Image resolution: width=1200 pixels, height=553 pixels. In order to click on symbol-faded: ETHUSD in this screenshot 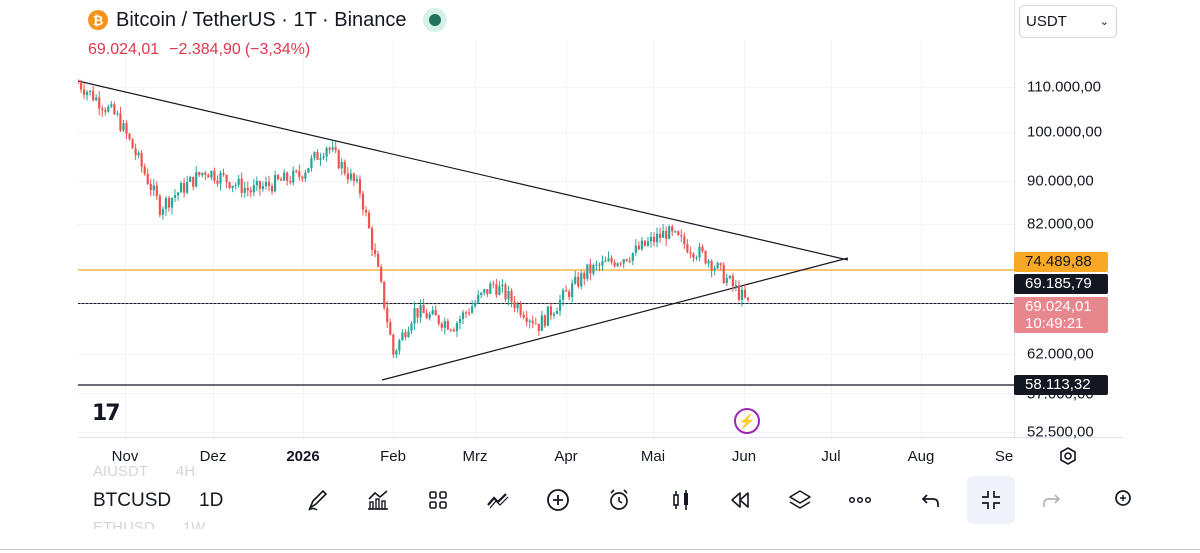, I will do `click(124, 524)`.